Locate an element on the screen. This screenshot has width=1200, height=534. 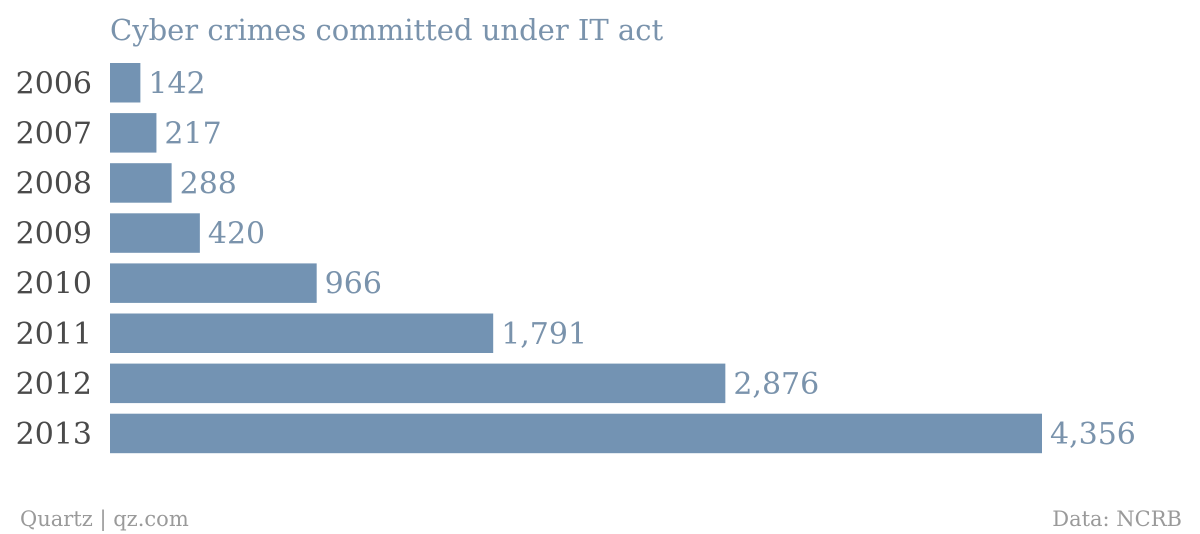
value-label-2006: 142 is located at coordinates (176, 83).